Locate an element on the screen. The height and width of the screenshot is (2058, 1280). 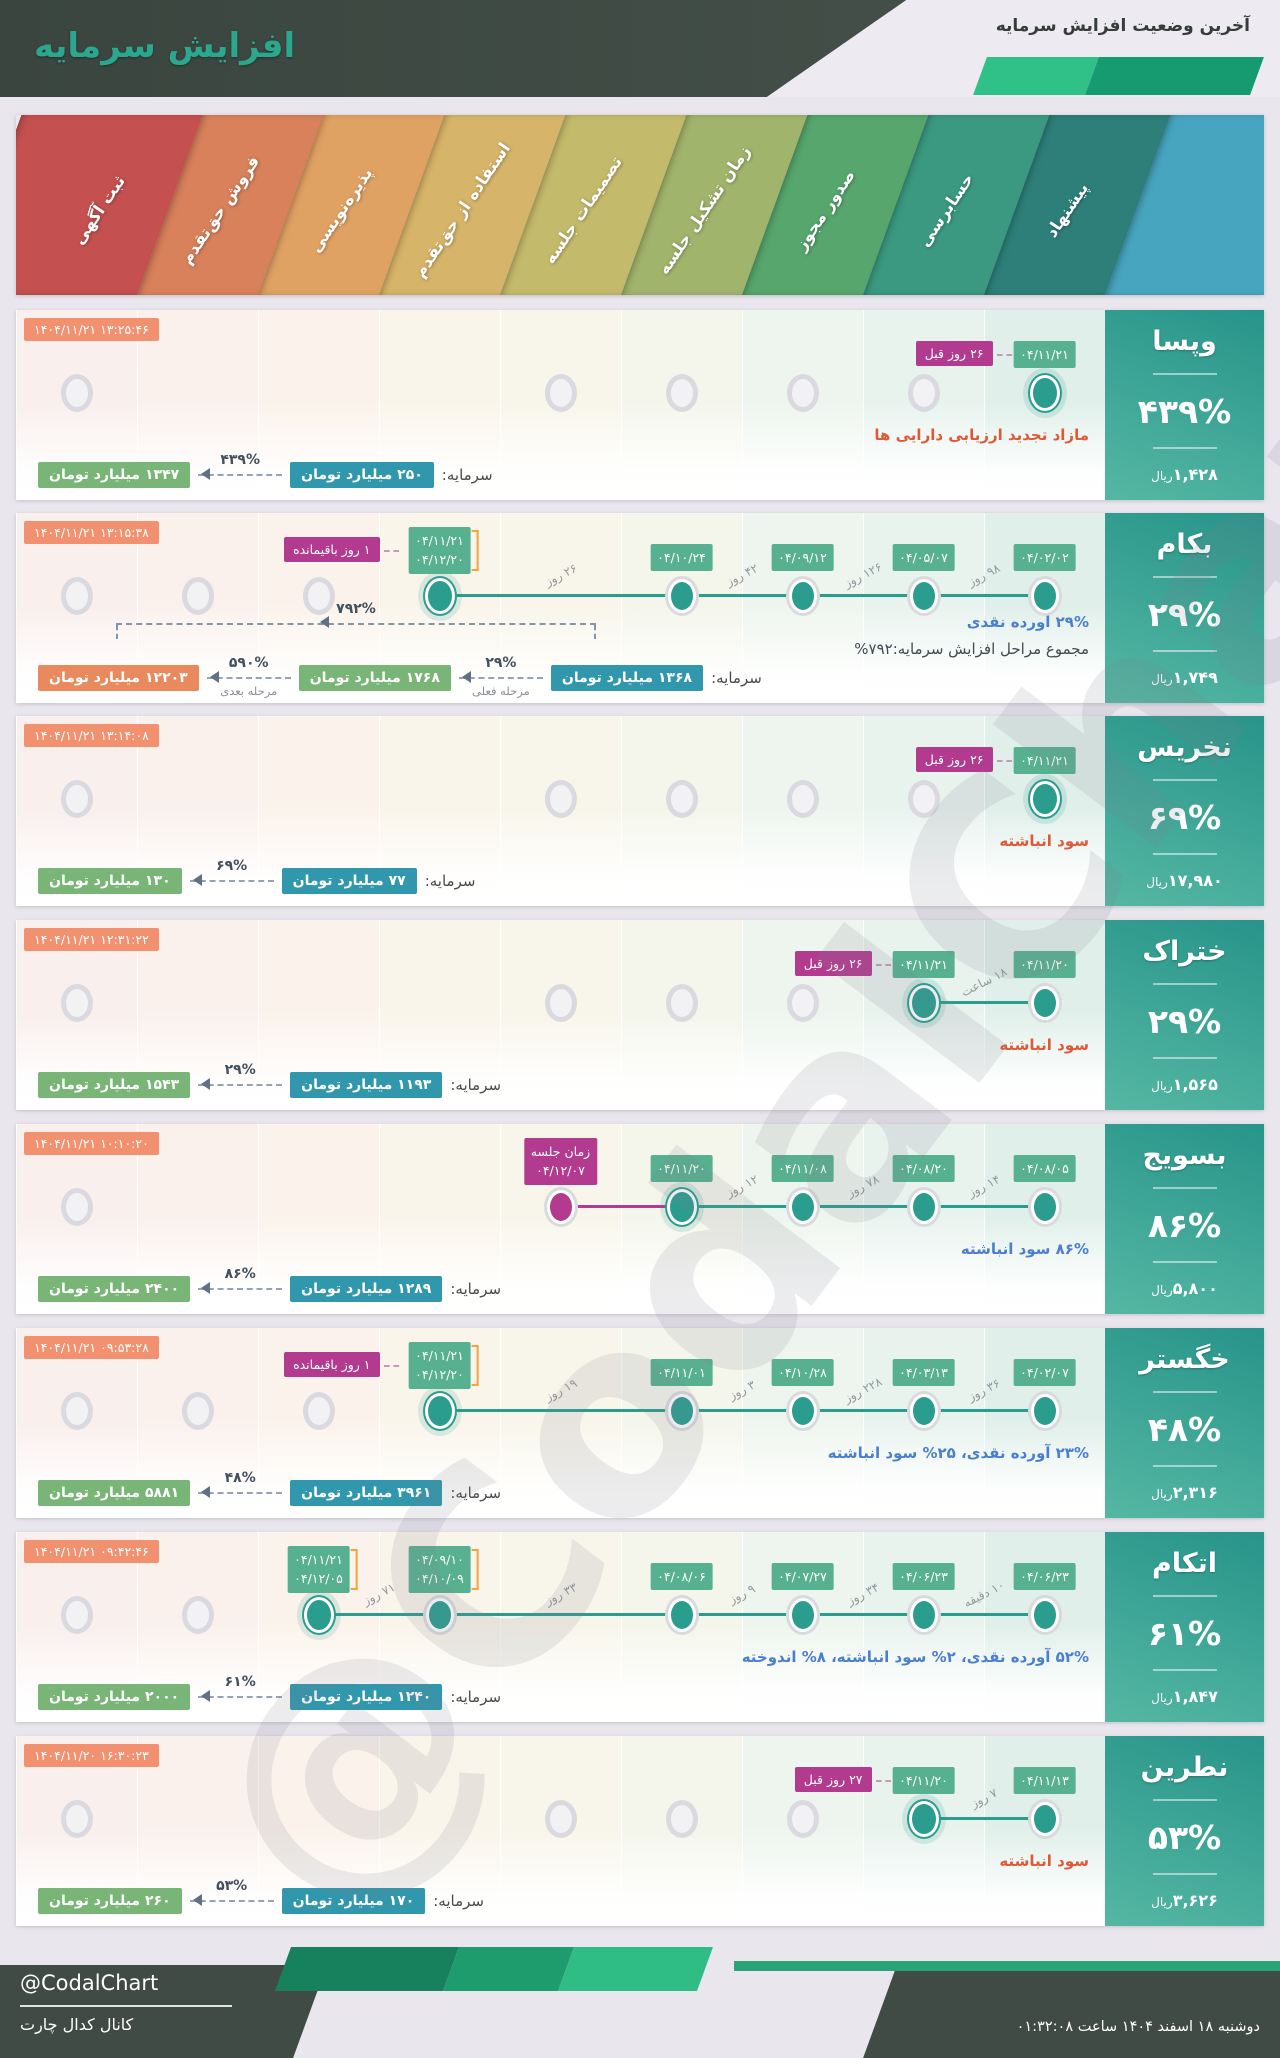
increase-arrow: ۴۳۹% is located at coordinates (240, 466).